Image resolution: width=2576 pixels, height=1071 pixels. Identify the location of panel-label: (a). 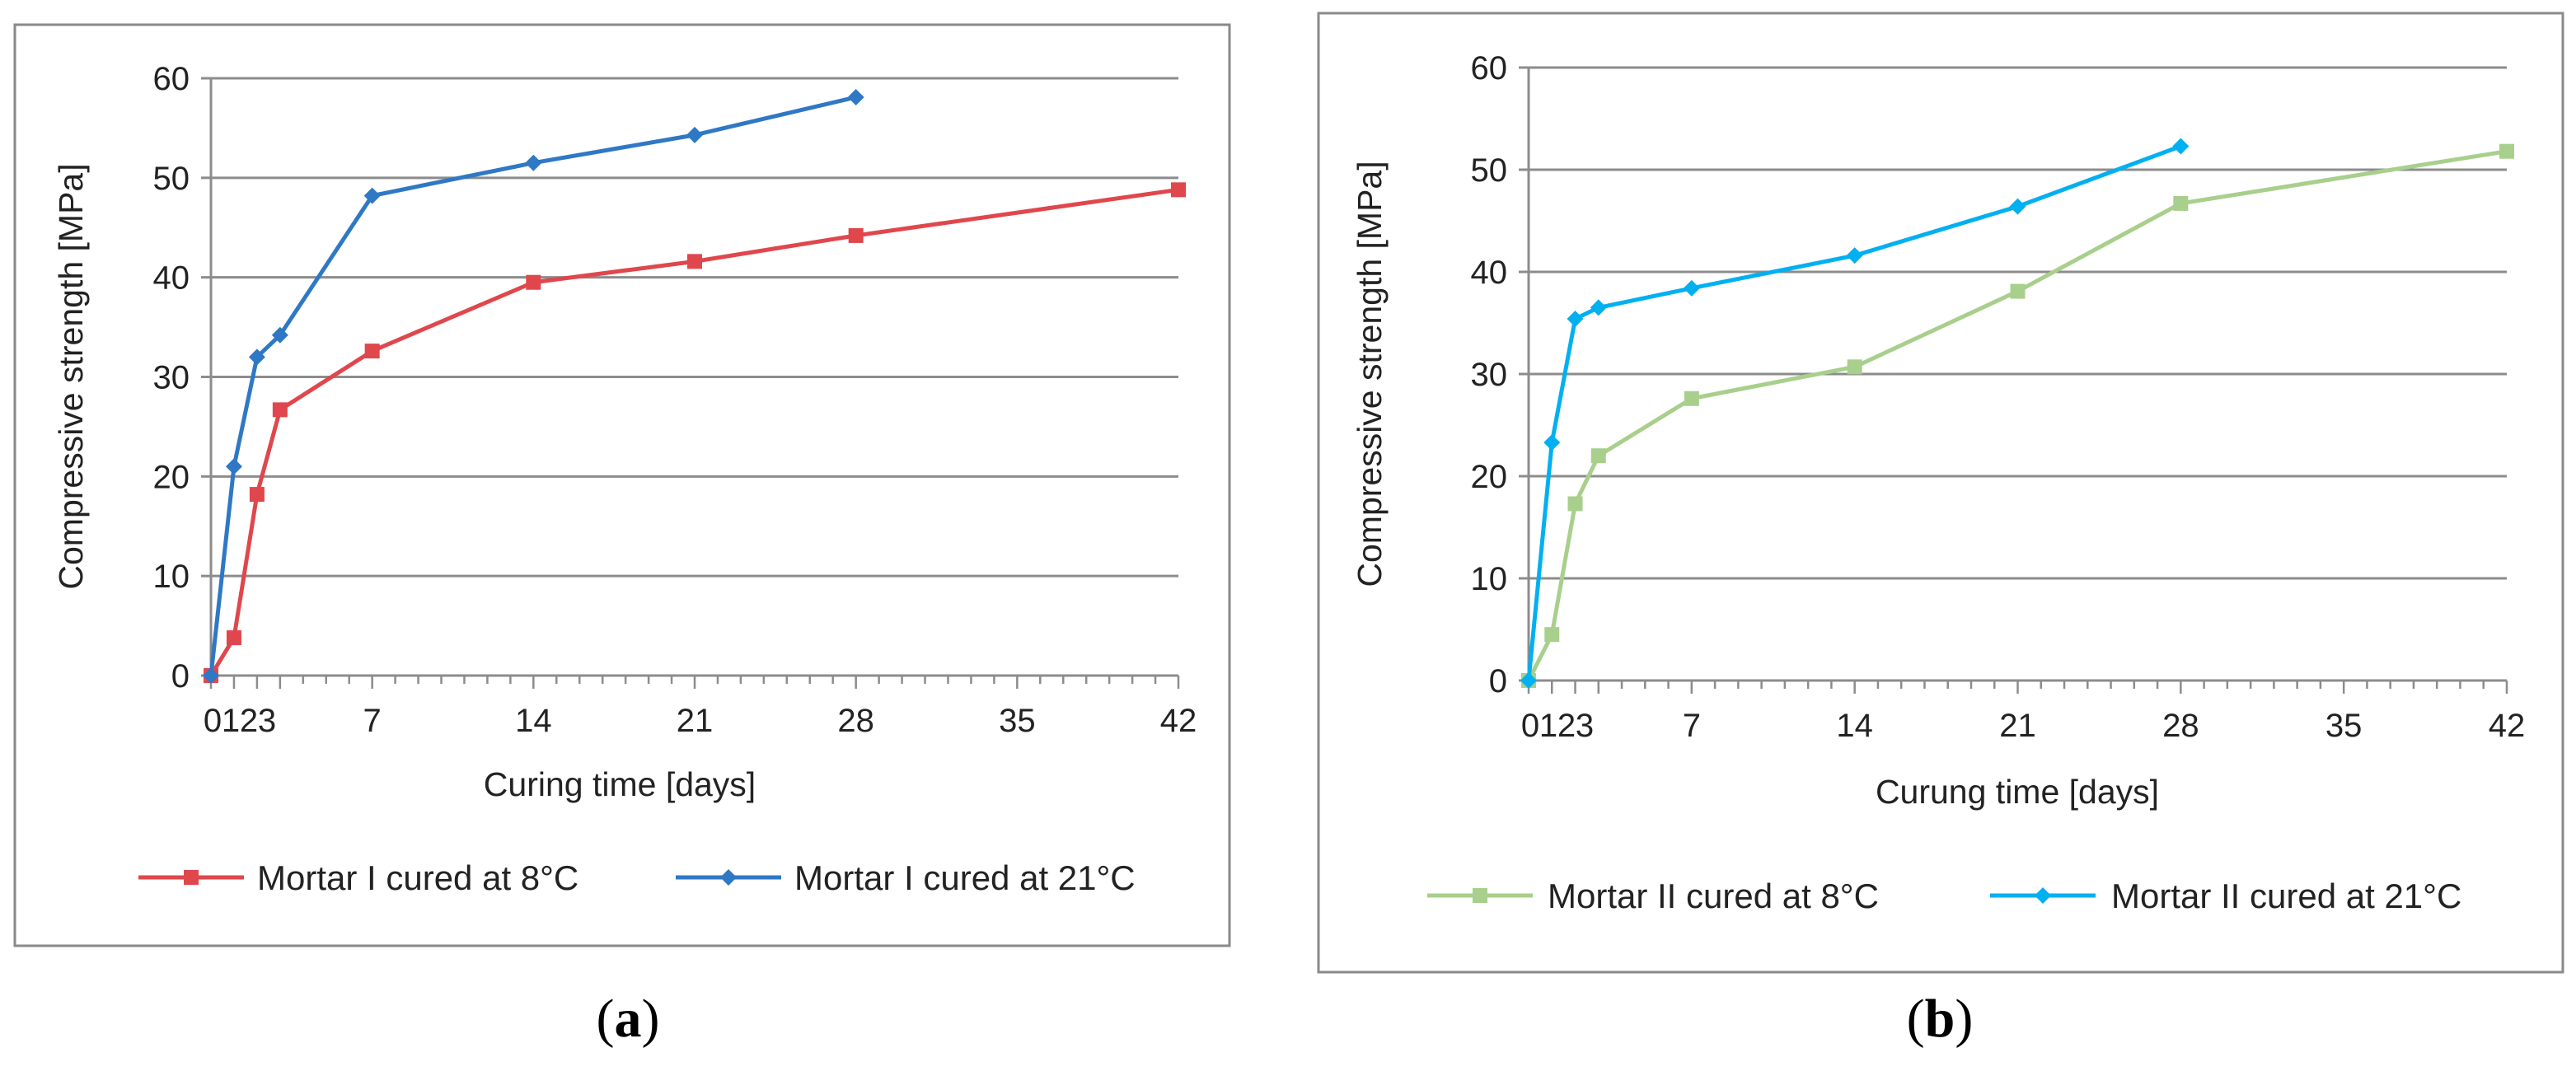
(628, 1019).